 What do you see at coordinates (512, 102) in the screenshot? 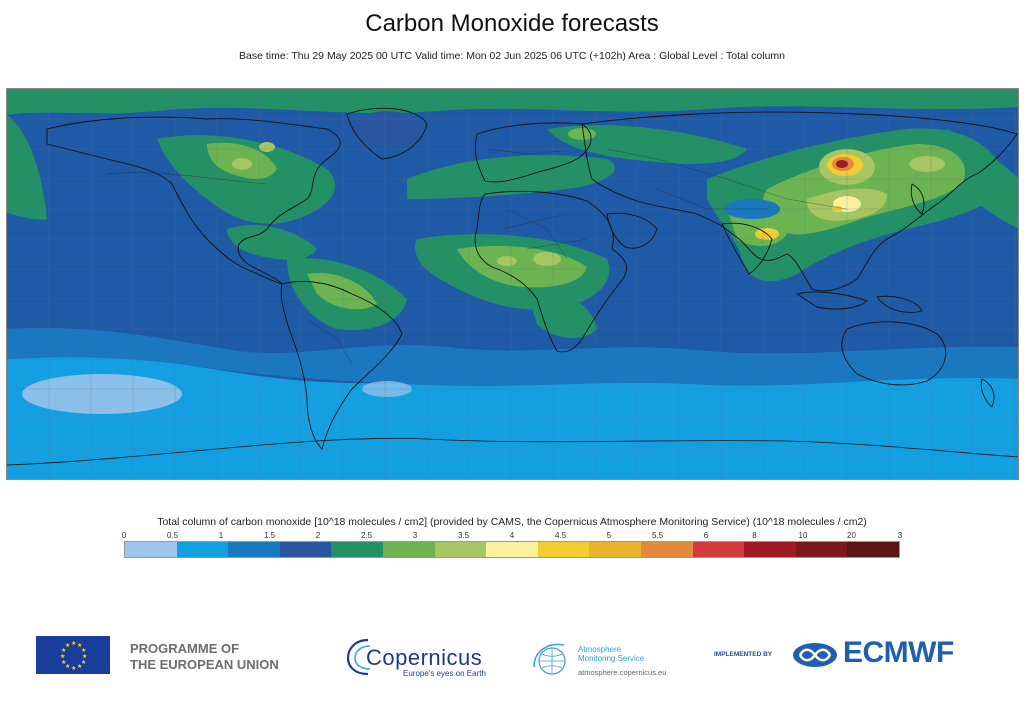
I see `arctic-elevated-band` at bounding box center [512, 102].